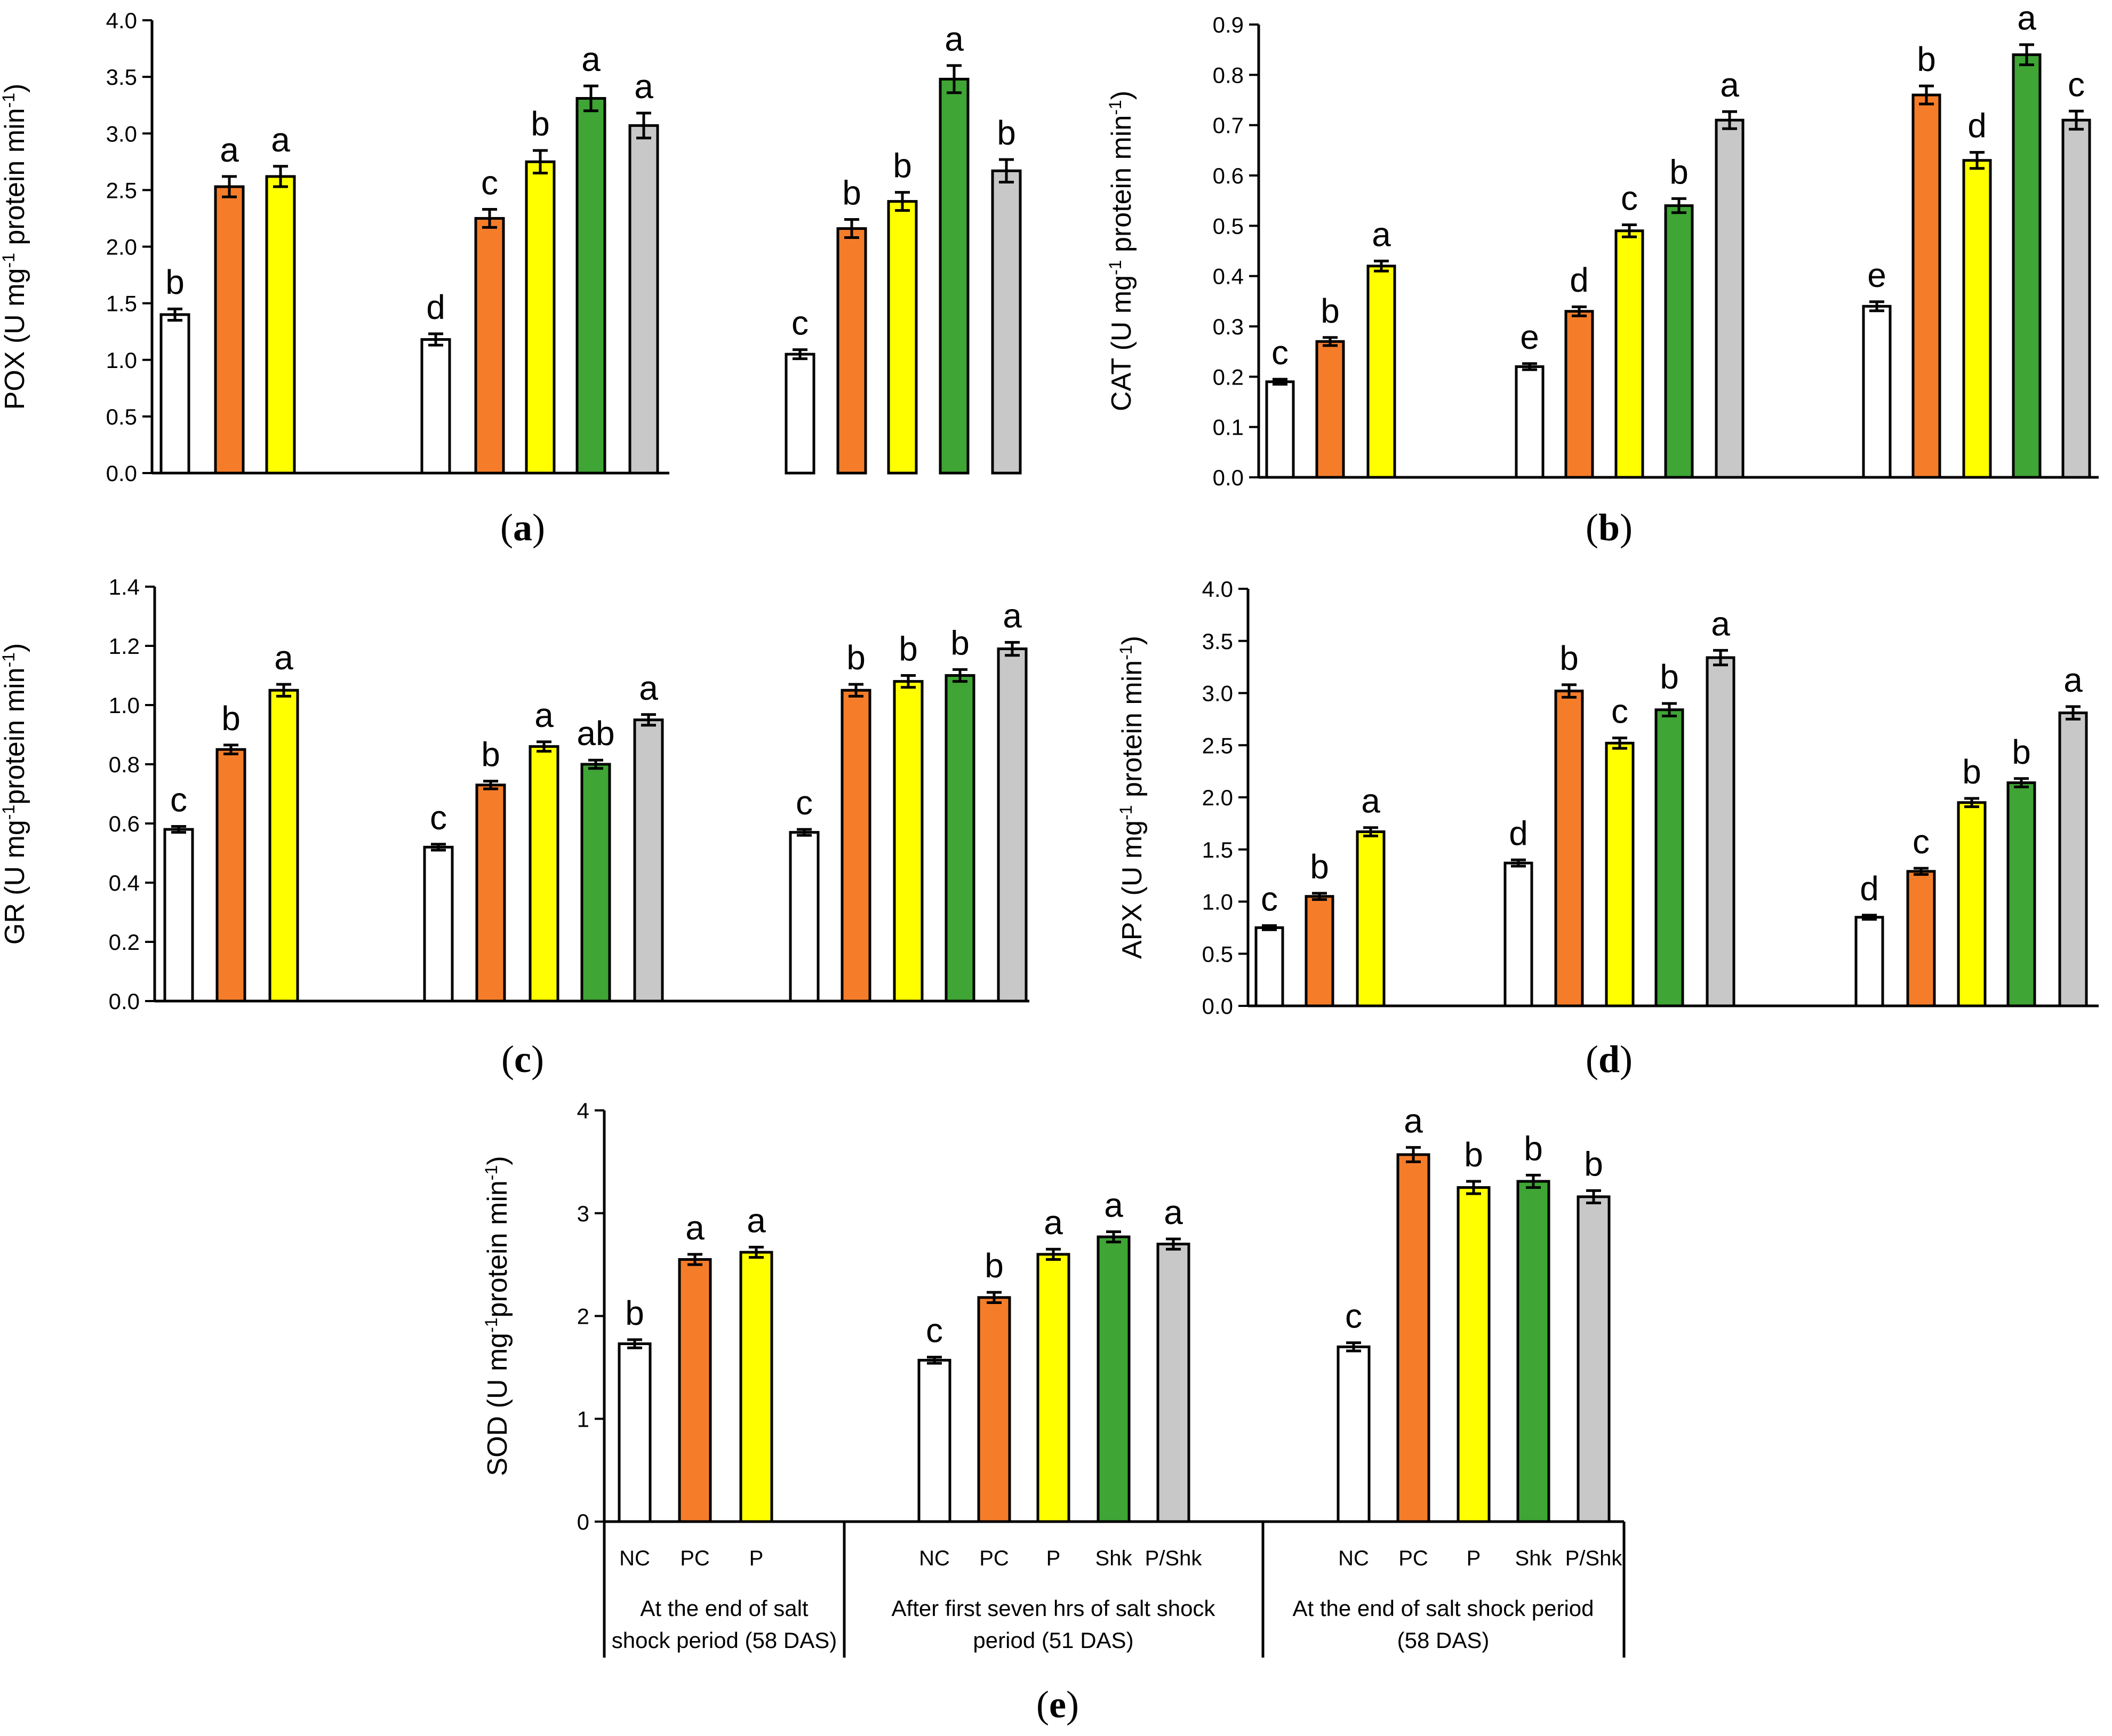 The height and width of the screenshot is (1736, 2112). Describe the element at coordinates (1609, 1059) in the screenshot. I see `panel-label-d: (d)` at that location.